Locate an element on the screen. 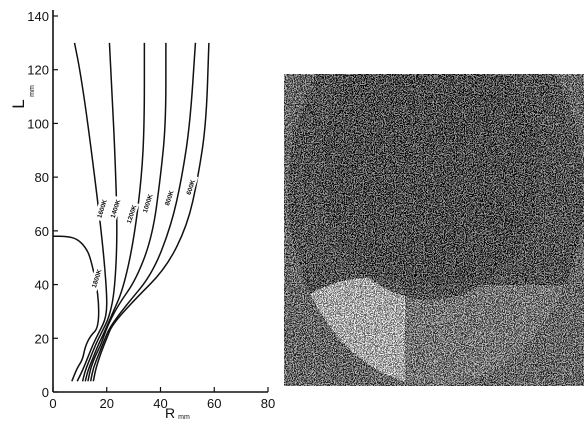 The width and height of the screenshot is (584, 422). isotherm-line-800k is located at coordinates (143, 212).